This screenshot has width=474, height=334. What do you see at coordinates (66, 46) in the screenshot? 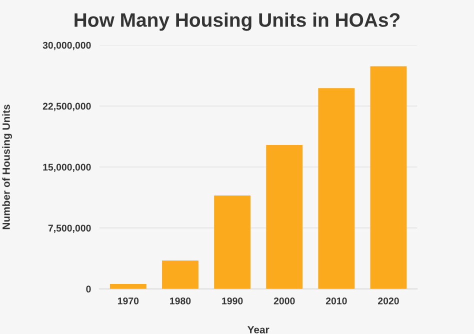
I see `y-tick-label: 30,000,000` at bounding box center [66, 46].